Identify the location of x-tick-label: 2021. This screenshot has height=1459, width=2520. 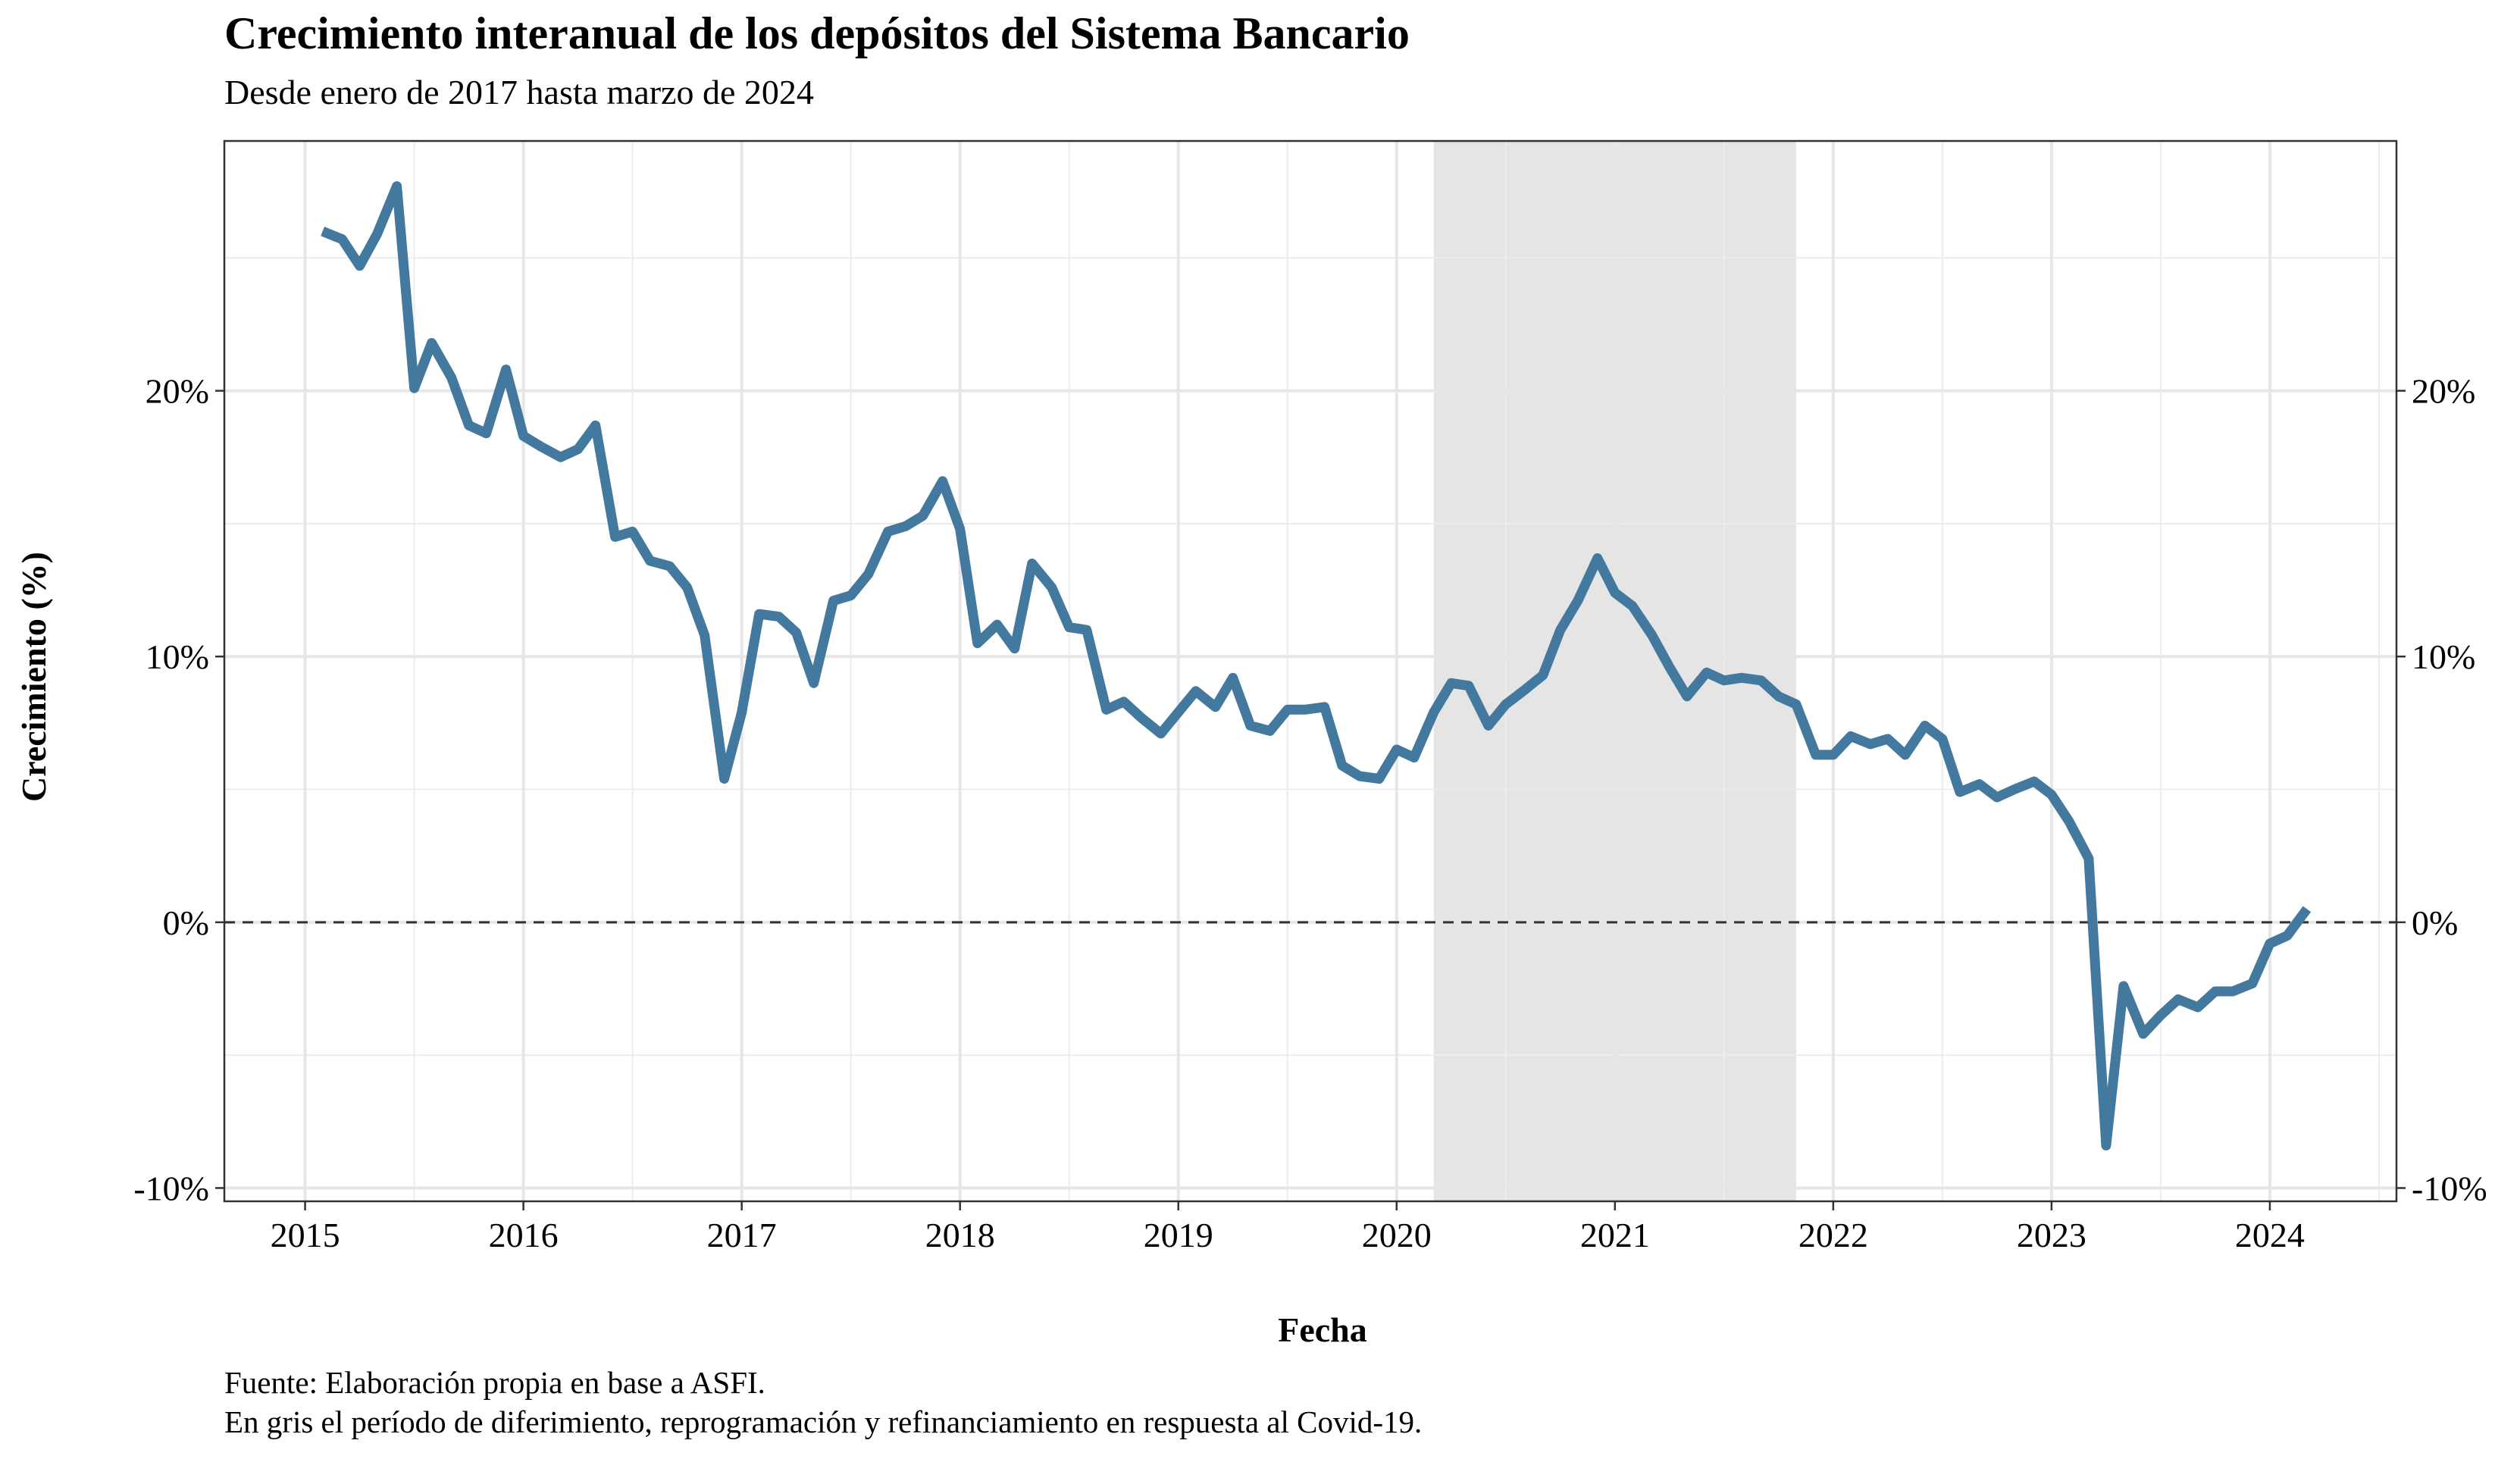
(1615, 1235).